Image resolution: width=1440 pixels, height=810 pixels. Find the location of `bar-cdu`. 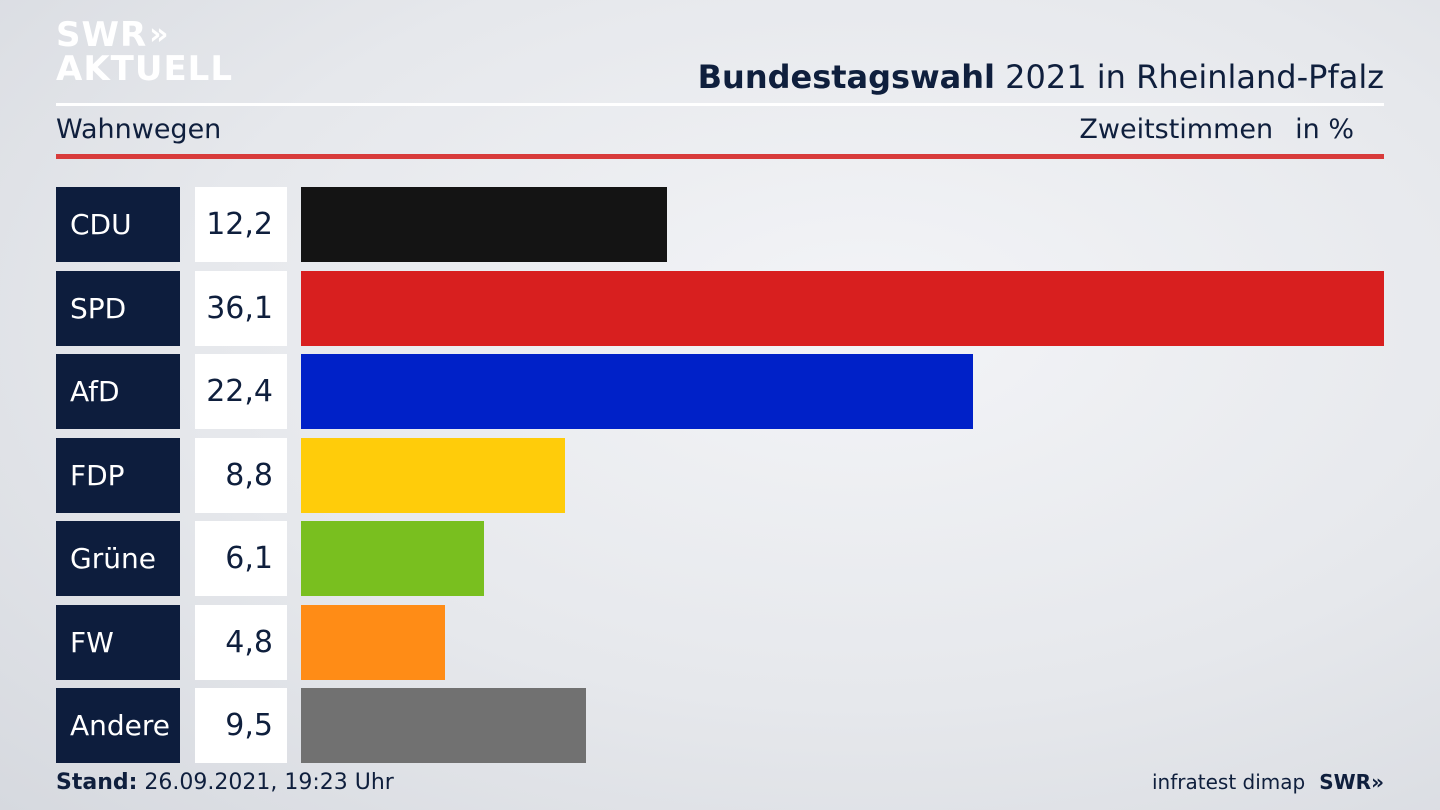

bar-cdu is located at coordinates (484, 224).